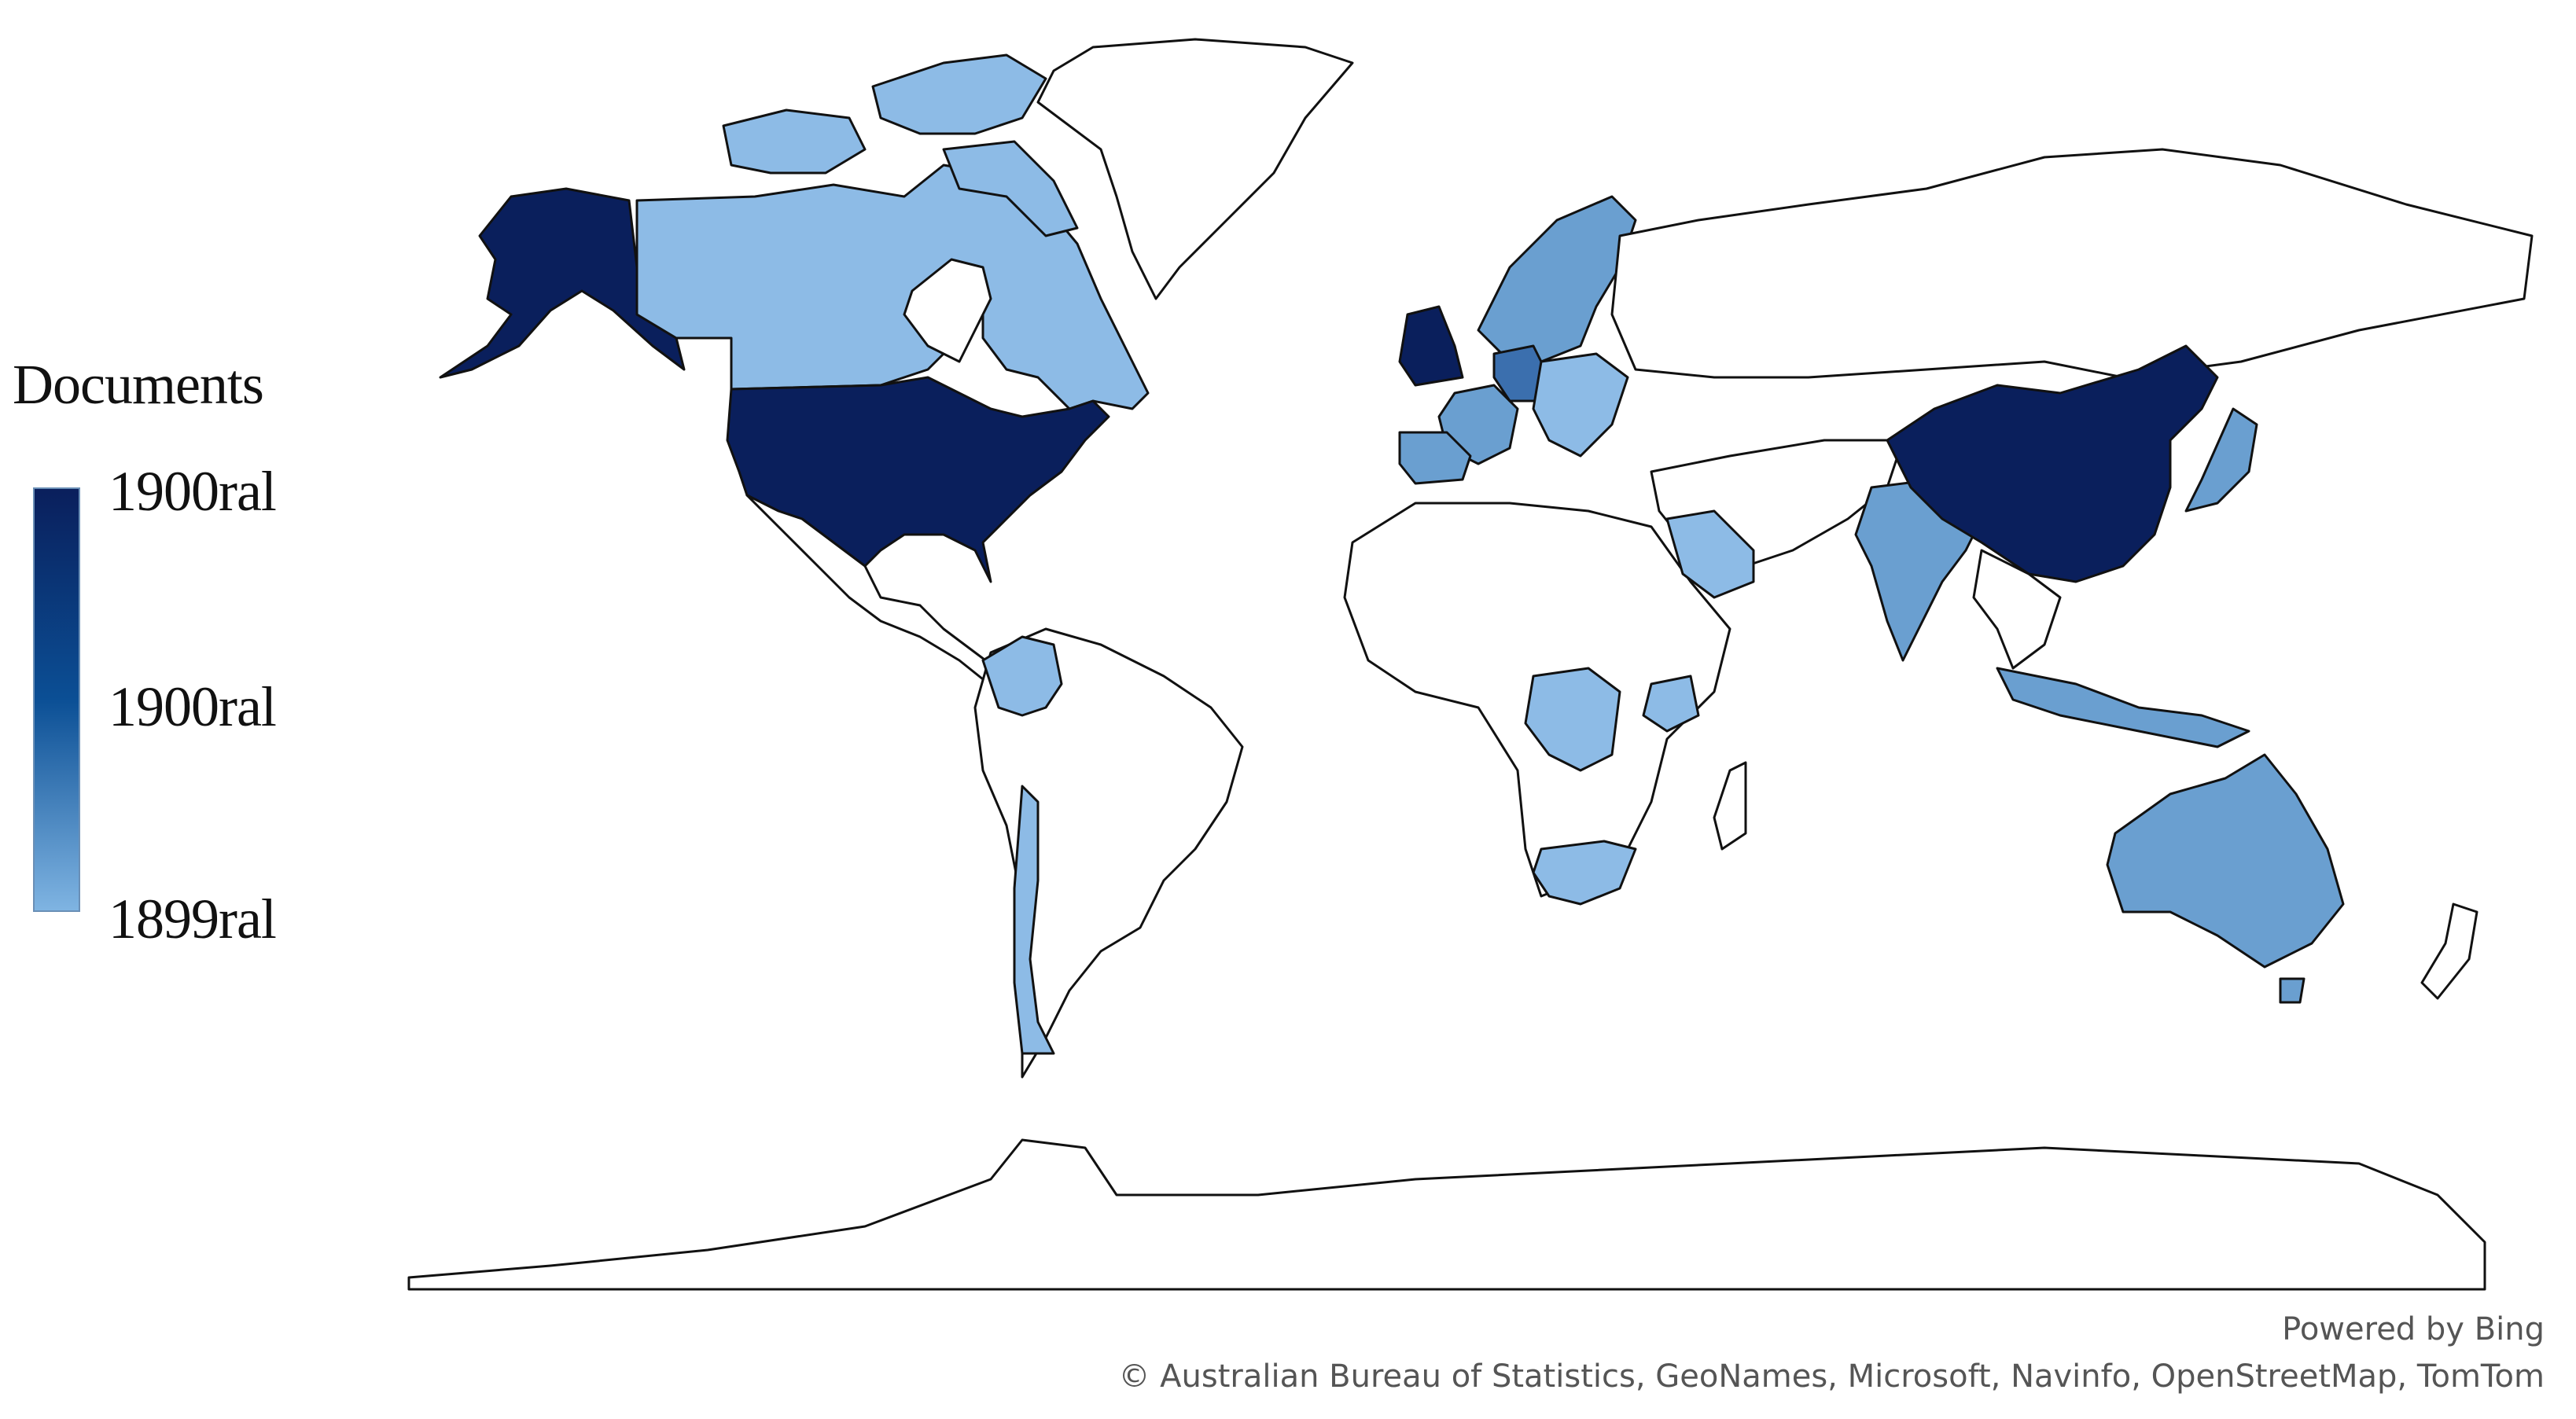 The image size is (2576, 1419). I want to click on legend-mid-label: 1900ral, so click(193, 706).